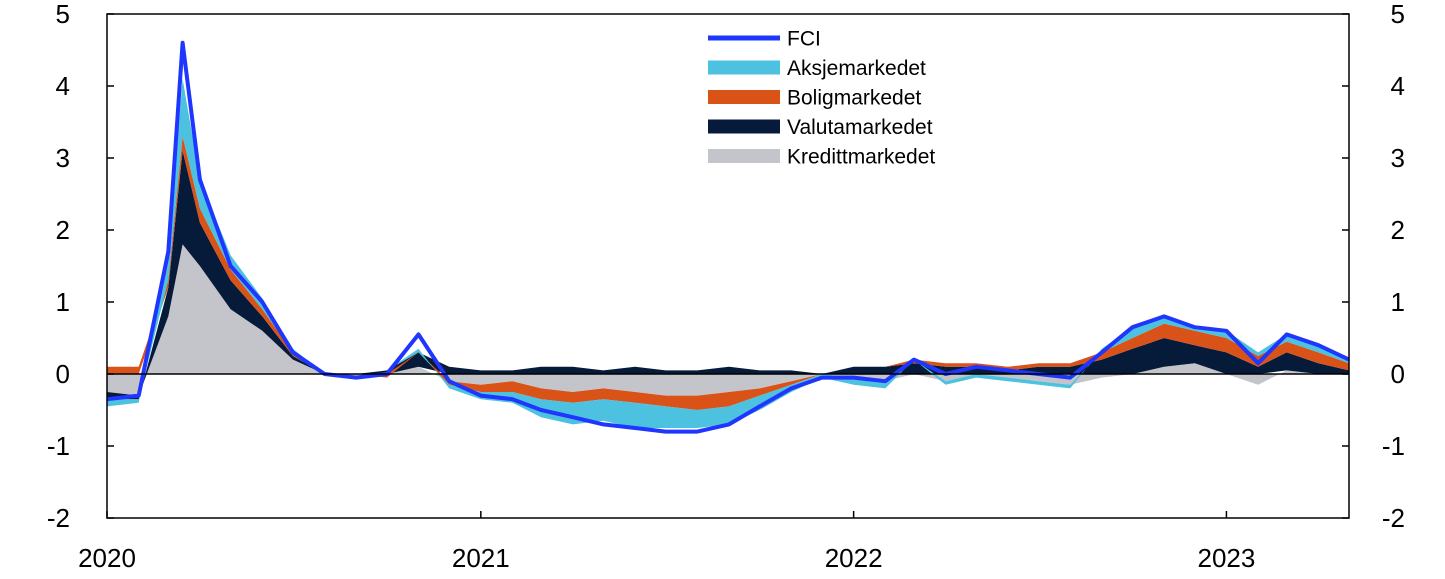 The image size is (1445, 579). What do you see at coordinates (481, 558) in the screenshot?
I see `x-tick-label: 2021` at bounding box center [481, 558].